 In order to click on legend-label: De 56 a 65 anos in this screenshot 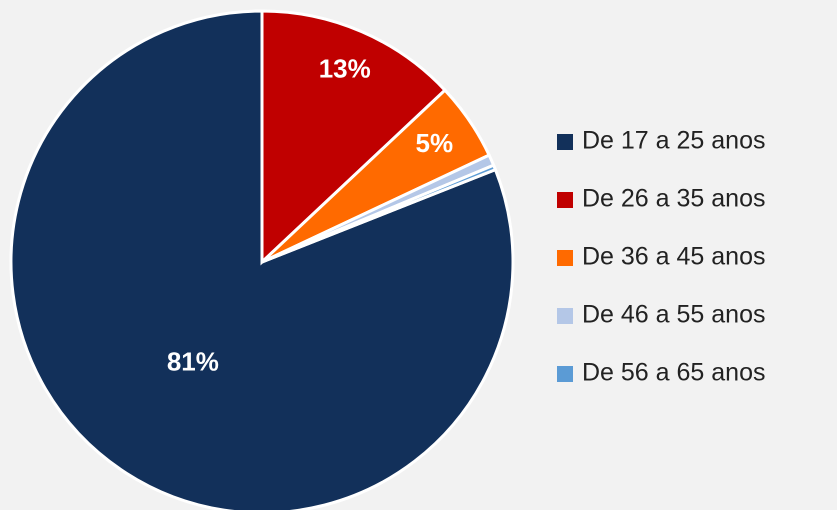, I will do `click(673, 373)`.